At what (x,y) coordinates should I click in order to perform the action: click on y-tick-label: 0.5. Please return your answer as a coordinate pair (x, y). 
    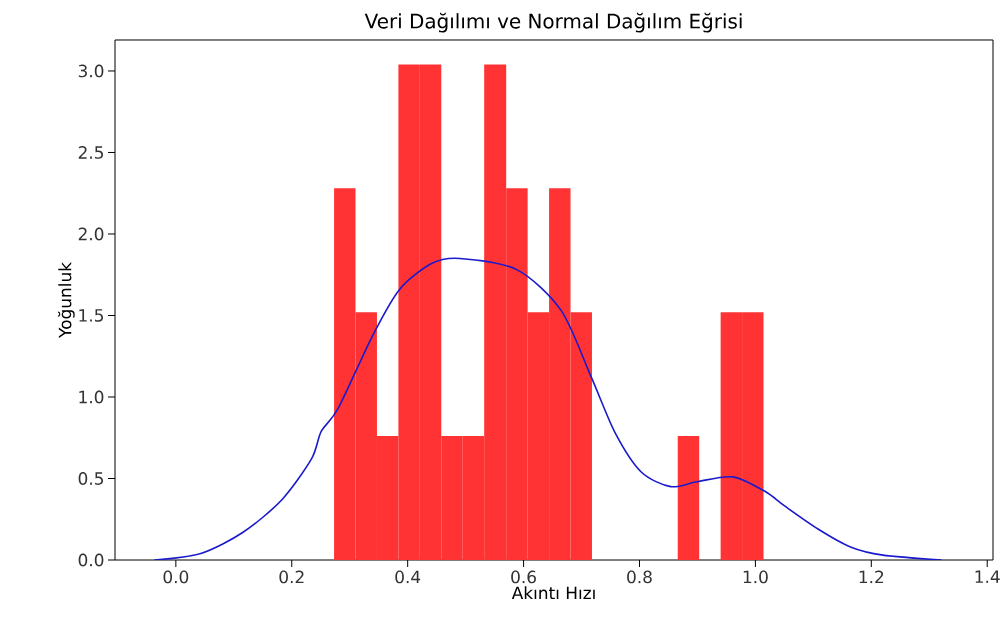
    Looking at the image, I should click on (90, 478).